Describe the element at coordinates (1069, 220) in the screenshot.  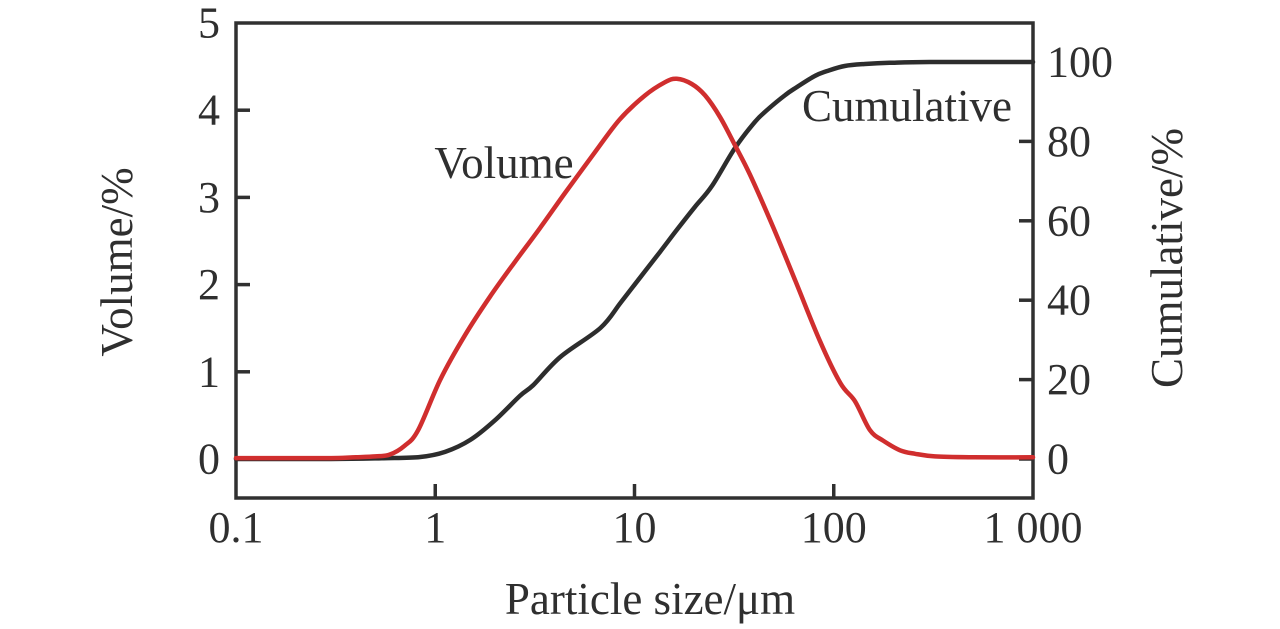
I see `y-right-tick-label: 60` at that location.